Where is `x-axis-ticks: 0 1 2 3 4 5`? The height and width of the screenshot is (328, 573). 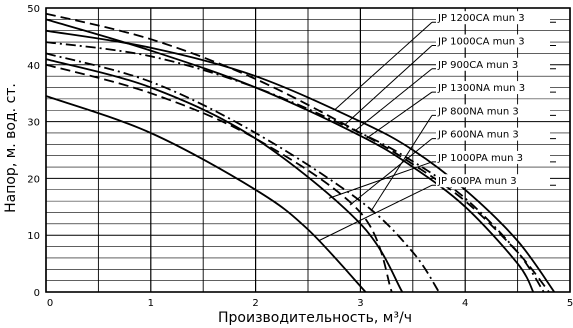
x-axis-ticks: 0 1 2 3 4 5 is located at coordinates (310, 303).